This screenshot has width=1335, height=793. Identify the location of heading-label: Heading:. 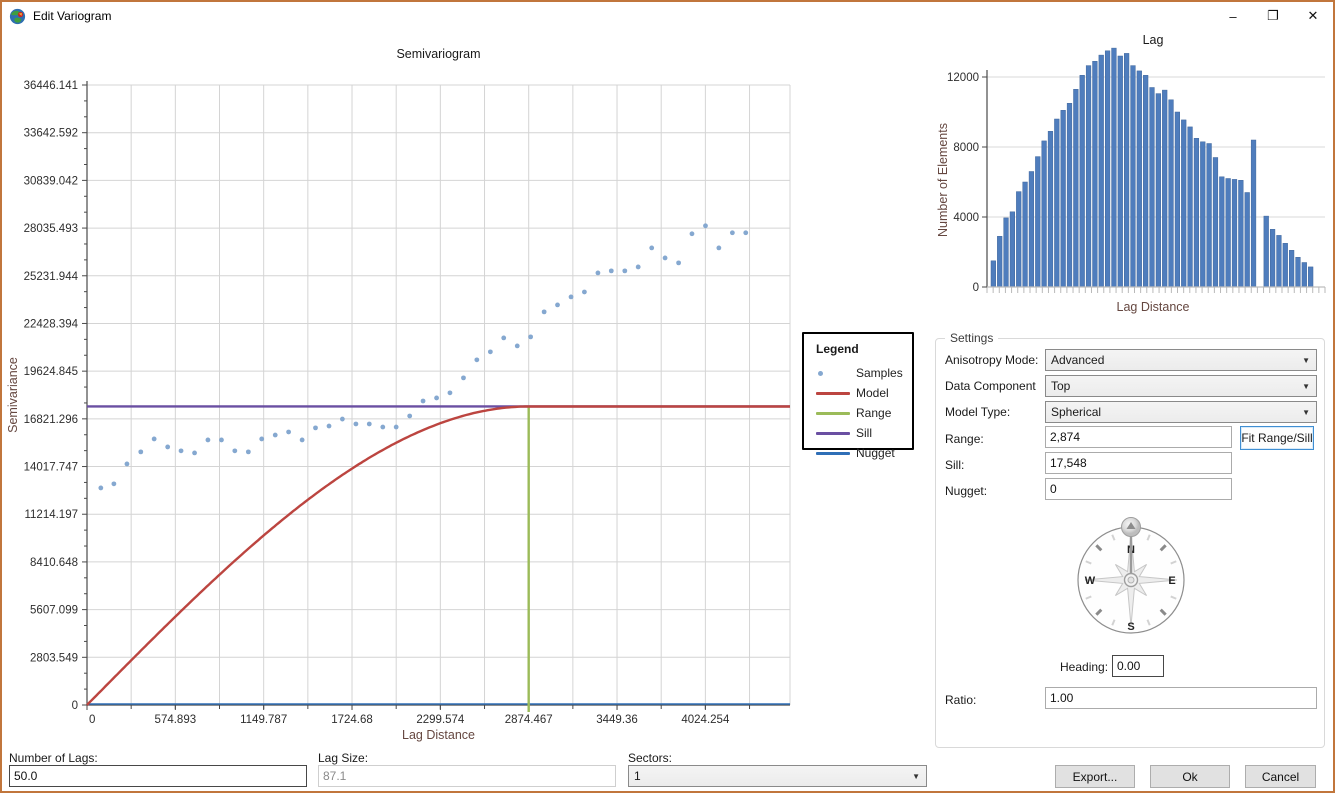
(1084, 667).